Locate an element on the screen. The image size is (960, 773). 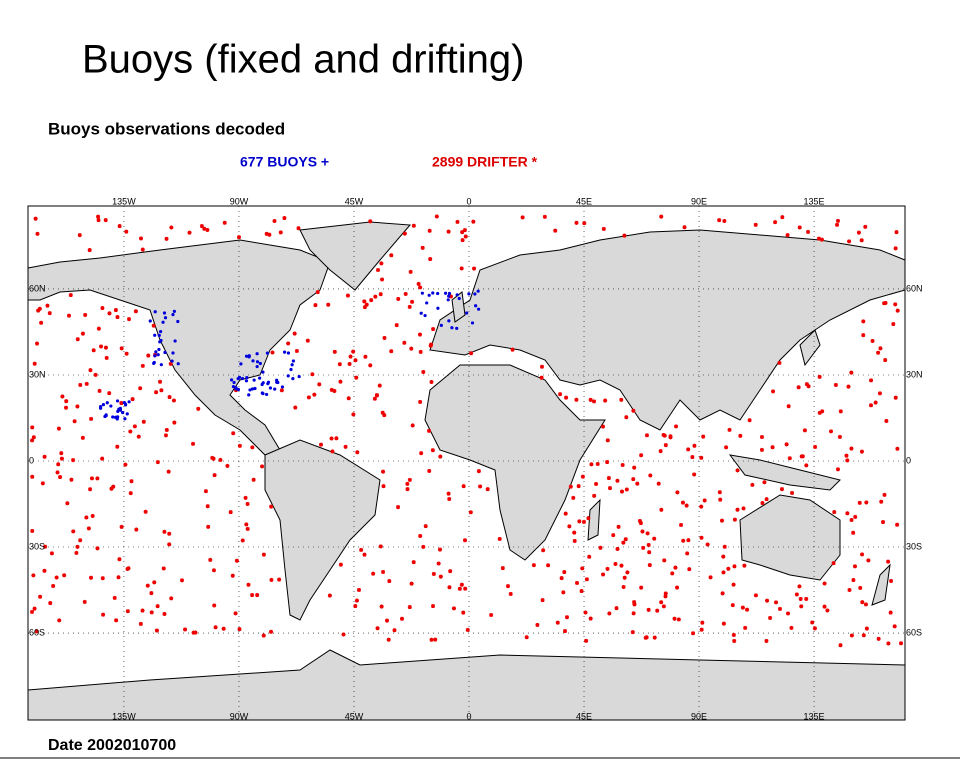
lon-label-top: 90E is located at coordinates (699, 201).